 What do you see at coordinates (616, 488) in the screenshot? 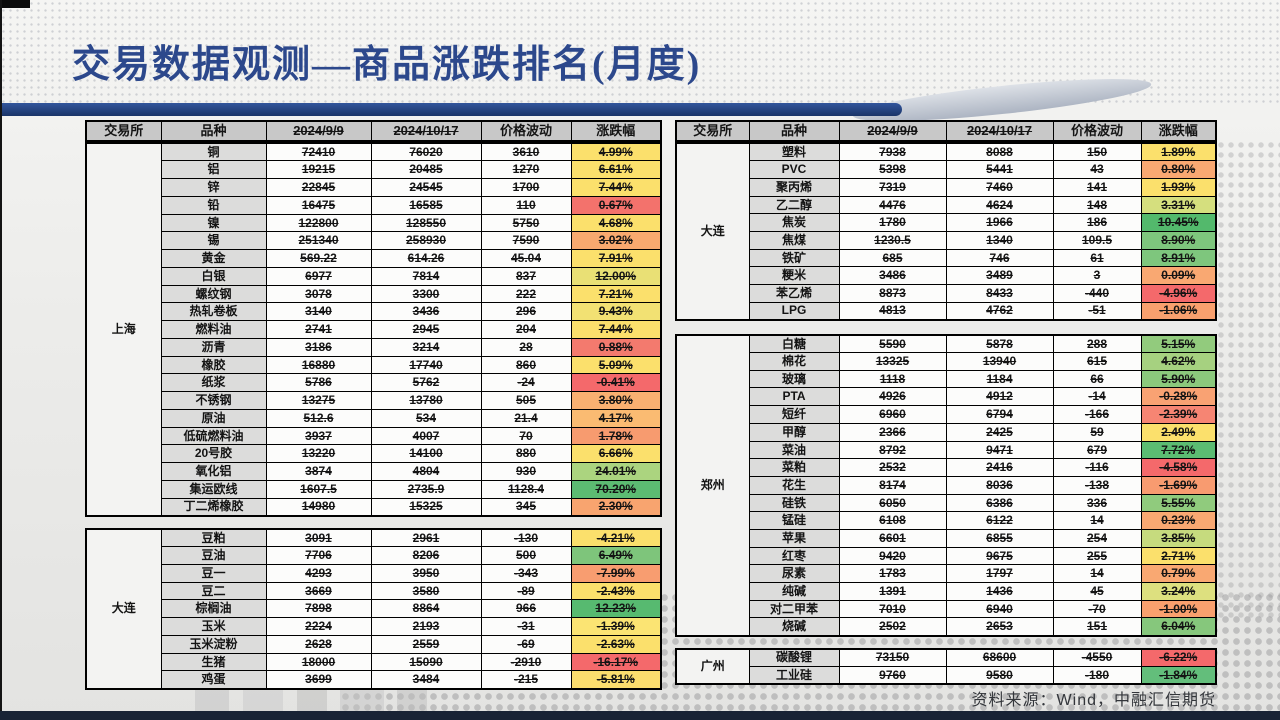
I see `pct-change-cell-text: 70.20%` at bounding box center [616, 488].